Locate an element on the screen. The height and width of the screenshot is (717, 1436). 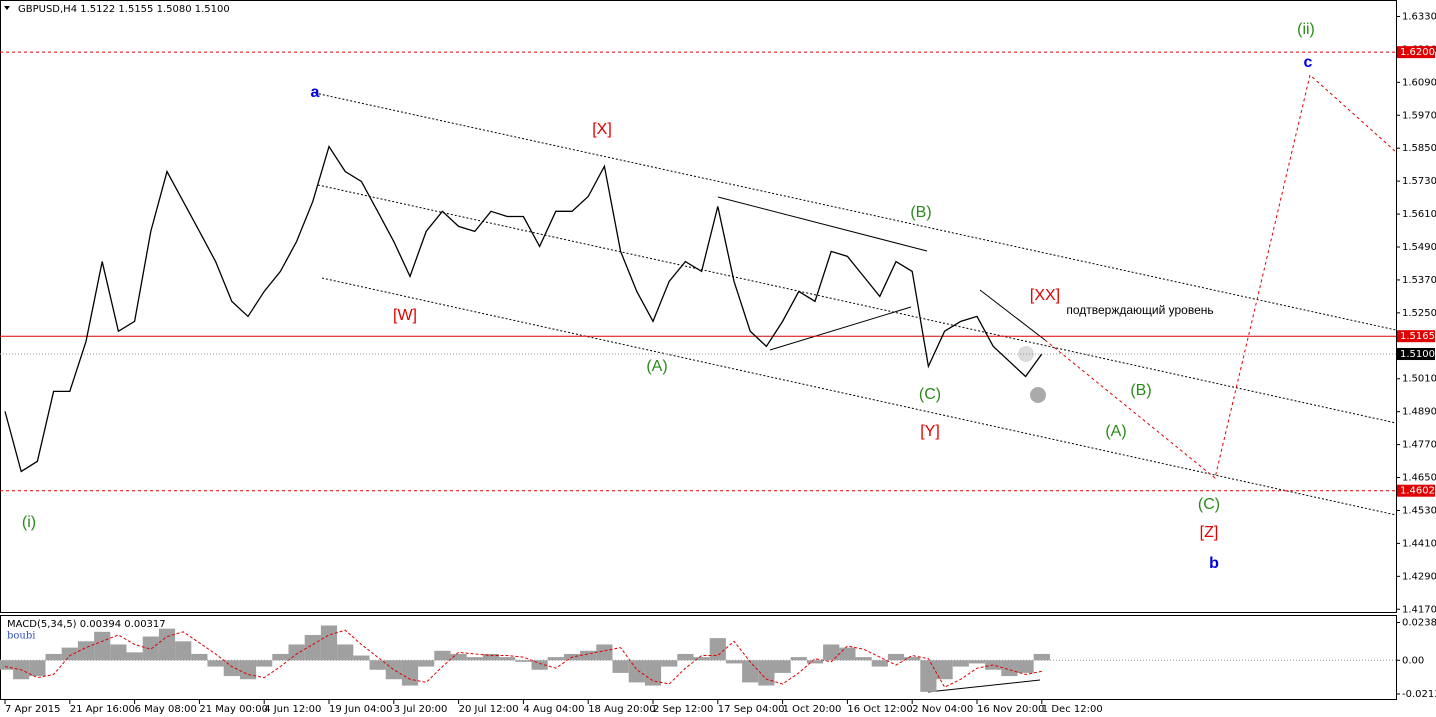
level-label: 1.5100 is located at coordinates (1417, 354).